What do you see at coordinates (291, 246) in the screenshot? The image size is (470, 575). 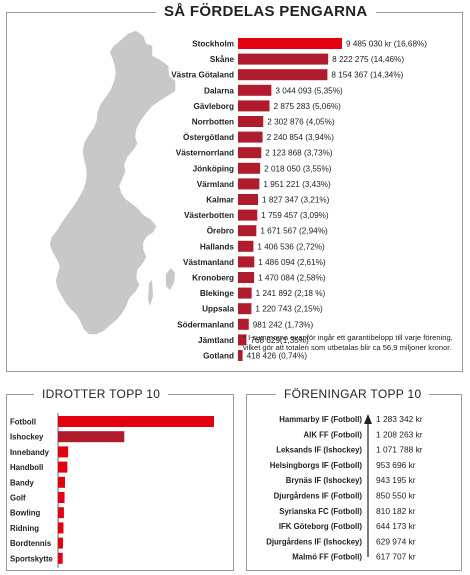 I see `region-value-label: 1 406 536 (2,72%)` at bounding box center [291, 246].